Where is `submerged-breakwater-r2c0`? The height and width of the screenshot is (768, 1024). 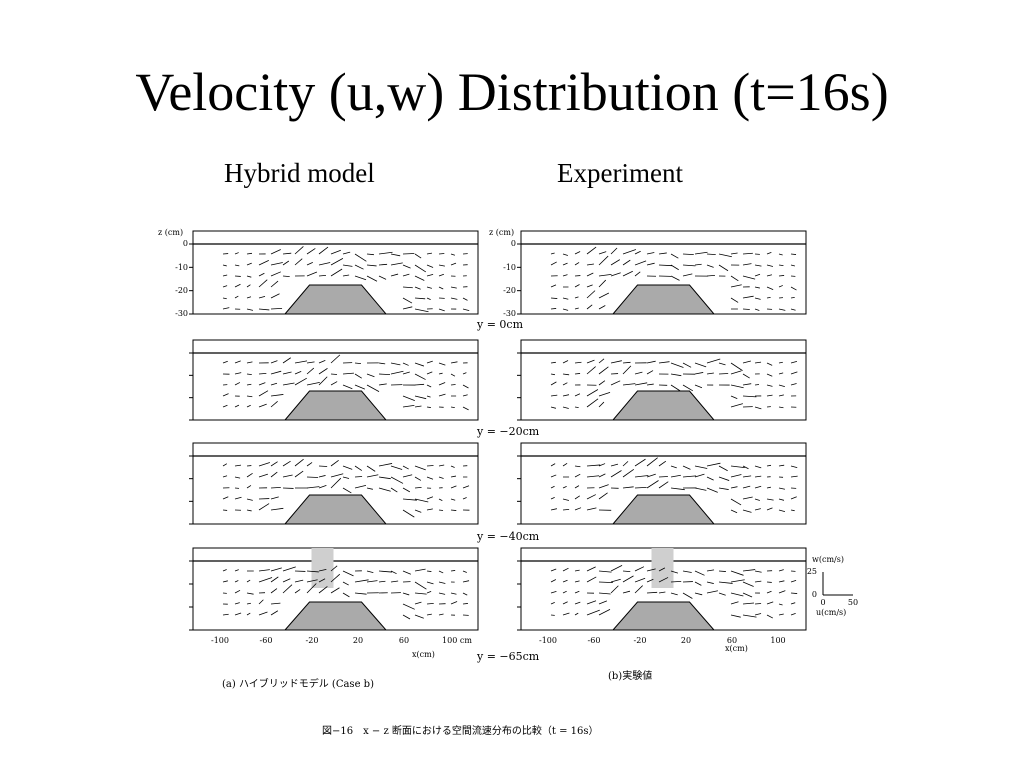
submerged-breakwater-r2c0 is located at coordinates (335, 509).